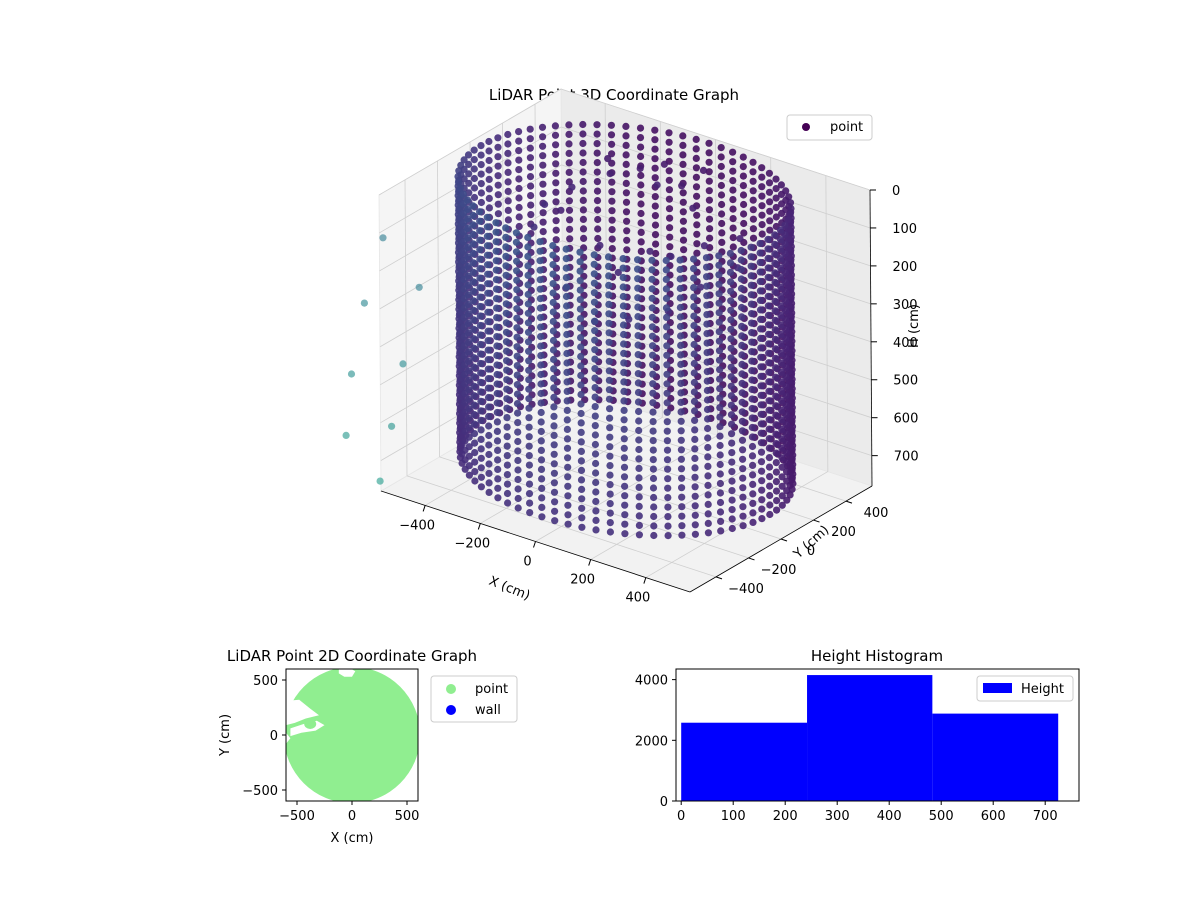 This screenshot has height=900, width=1200. I want to click on gridline-x-back, so click(661, 269).